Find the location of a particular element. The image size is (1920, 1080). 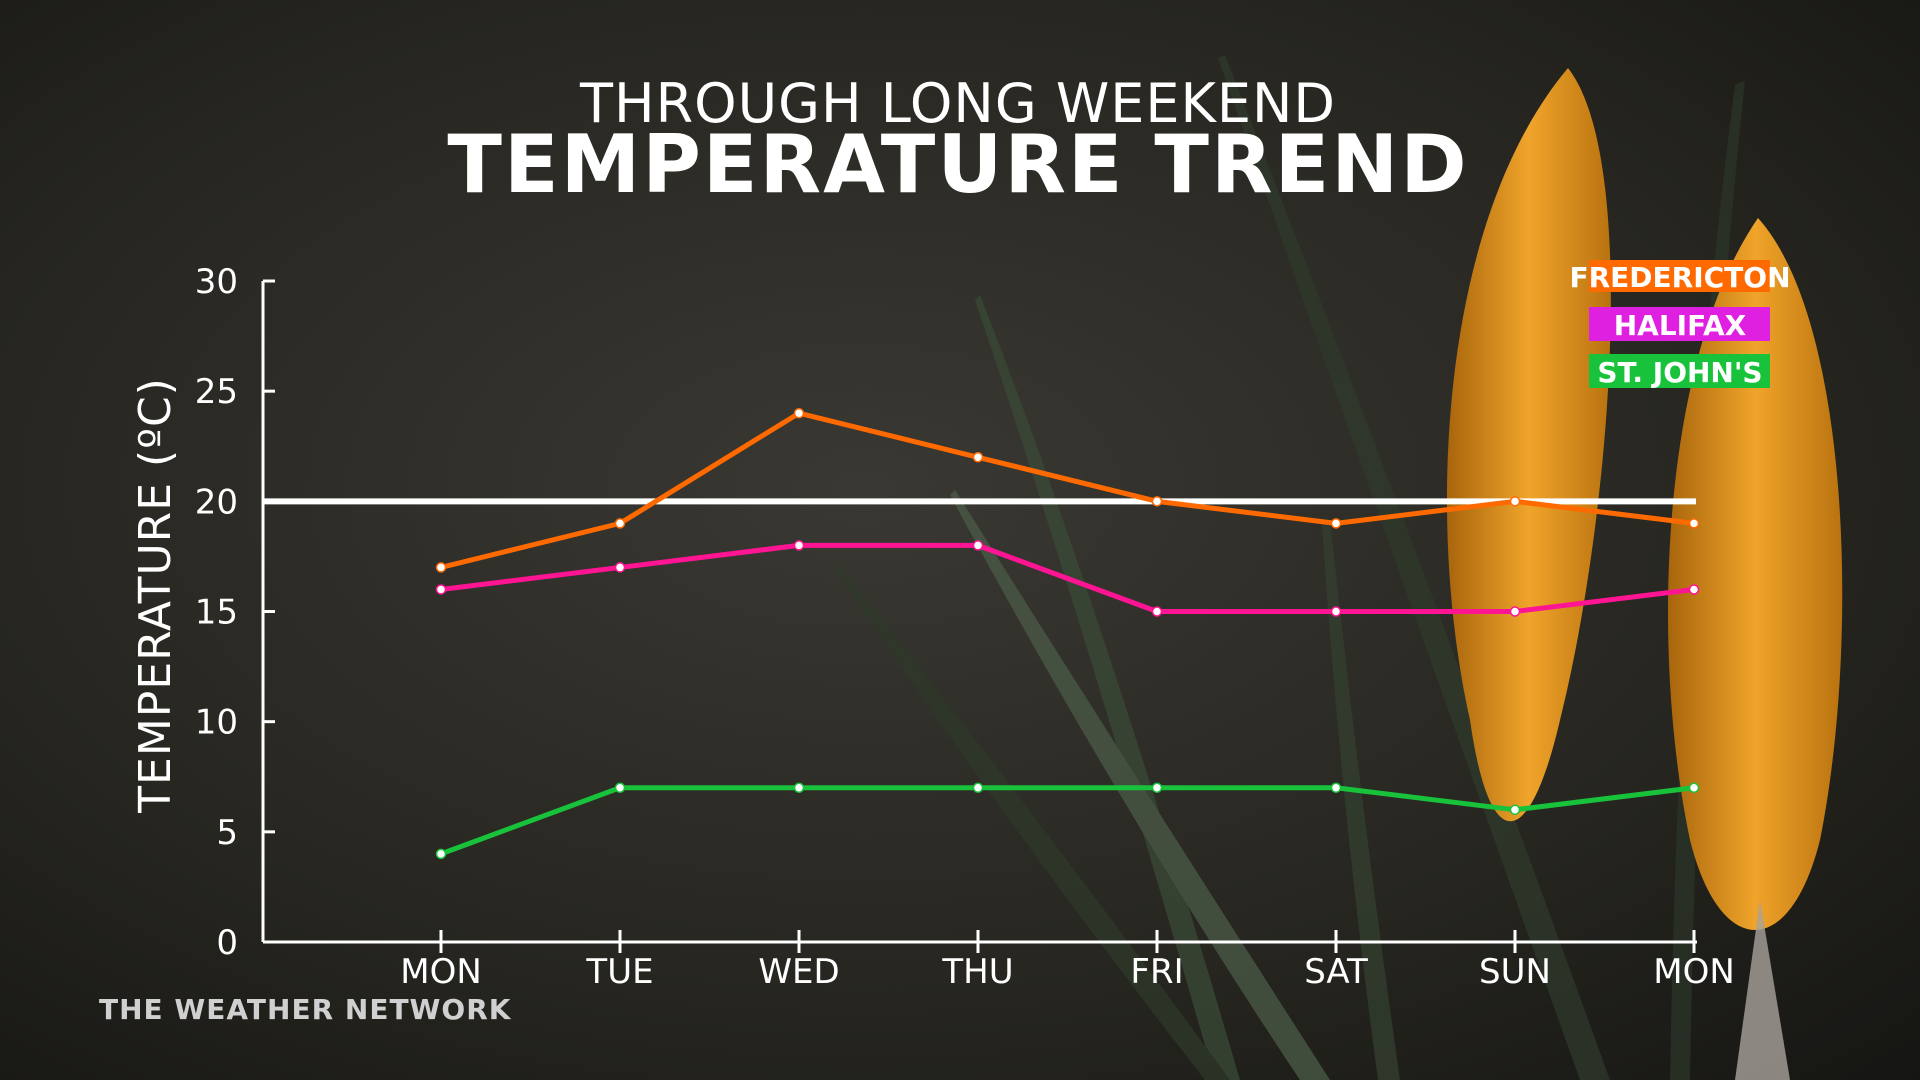

legend-label-halifax: HALIFAX is located at coordinates (1680, 325).